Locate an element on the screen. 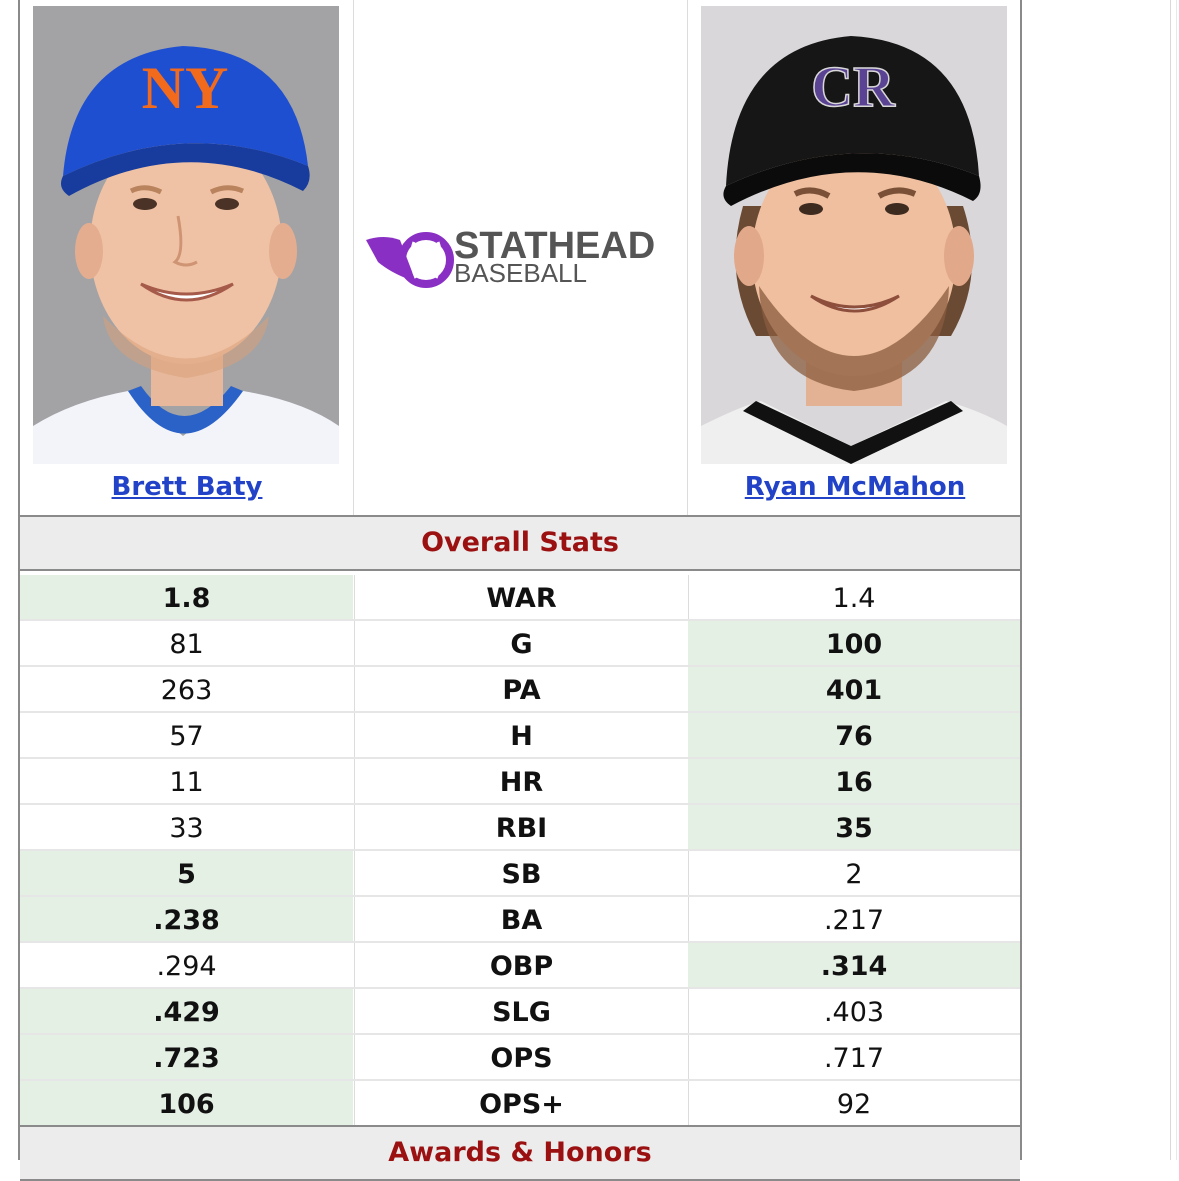 The image size is (1179, 1181). stat-label: SB is located at coordinates (521, 873).